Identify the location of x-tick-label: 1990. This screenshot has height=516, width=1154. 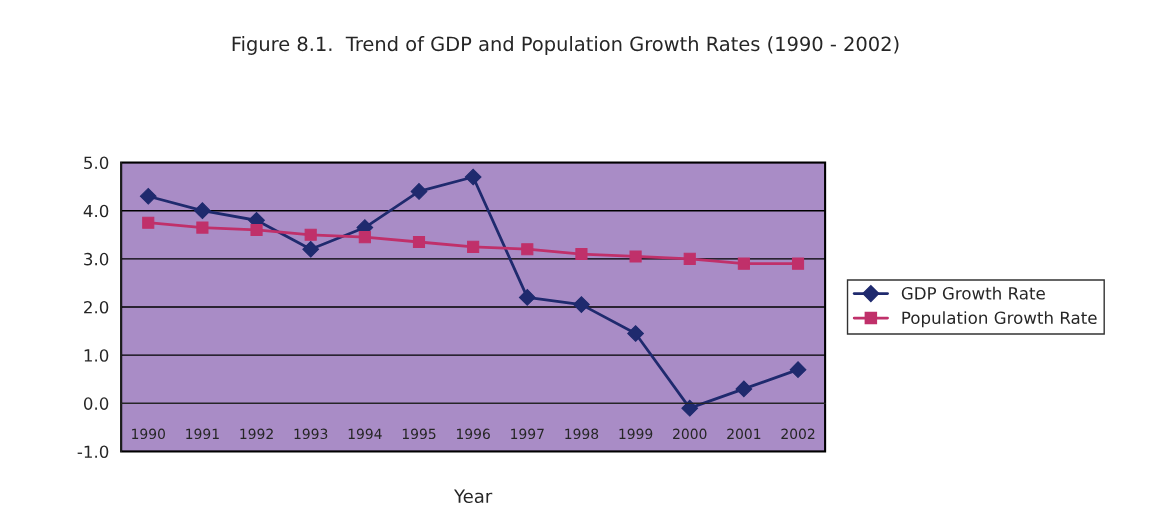
(148, 434).